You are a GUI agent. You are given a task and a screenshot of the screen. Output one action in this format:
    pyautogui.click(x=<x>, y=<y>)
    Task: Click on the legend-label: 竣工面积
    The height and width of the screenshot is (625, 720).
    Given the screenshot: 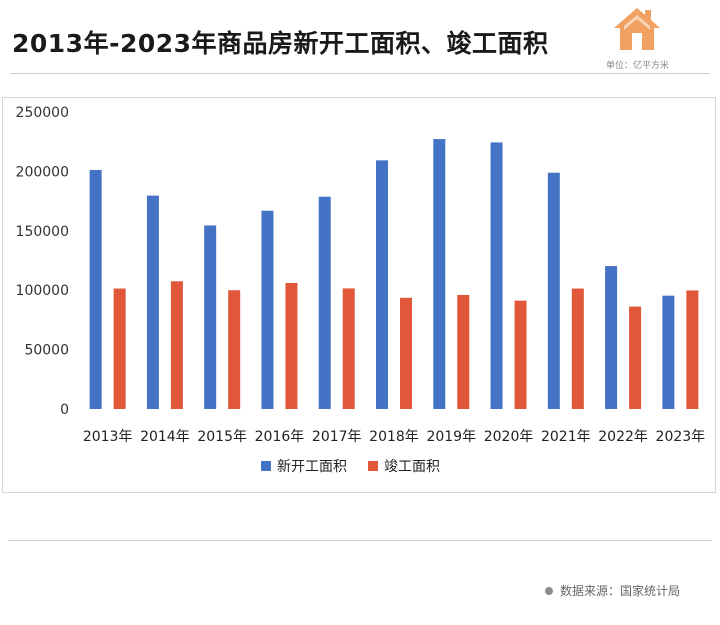 What is the action you would take?
    pyautogui.click(x=412, y=467)
    